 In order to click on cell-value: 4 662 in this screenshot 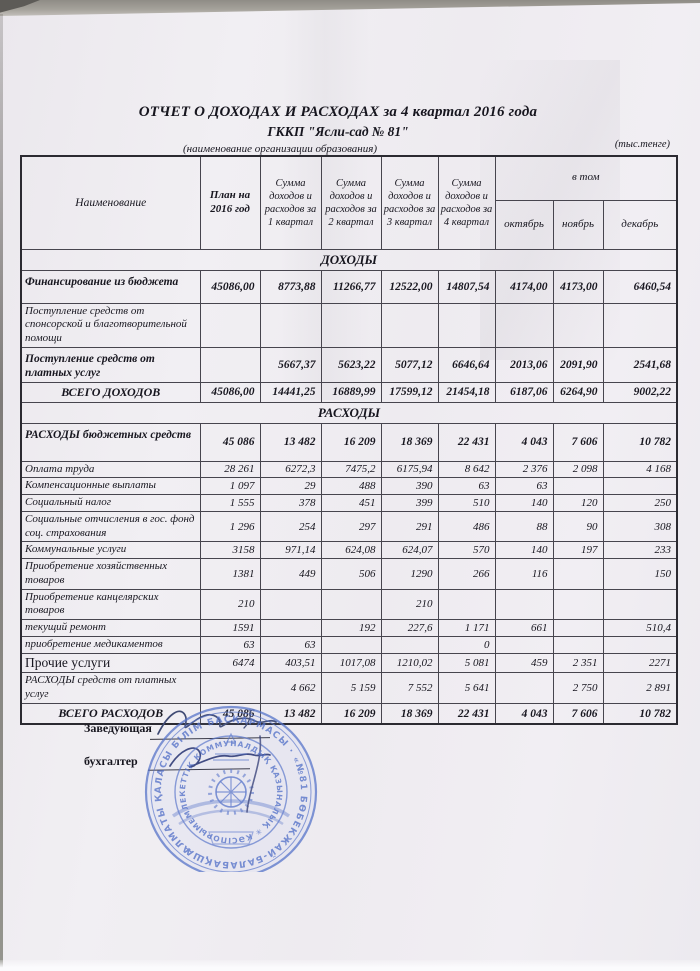, I will do `click(290, 688)`.